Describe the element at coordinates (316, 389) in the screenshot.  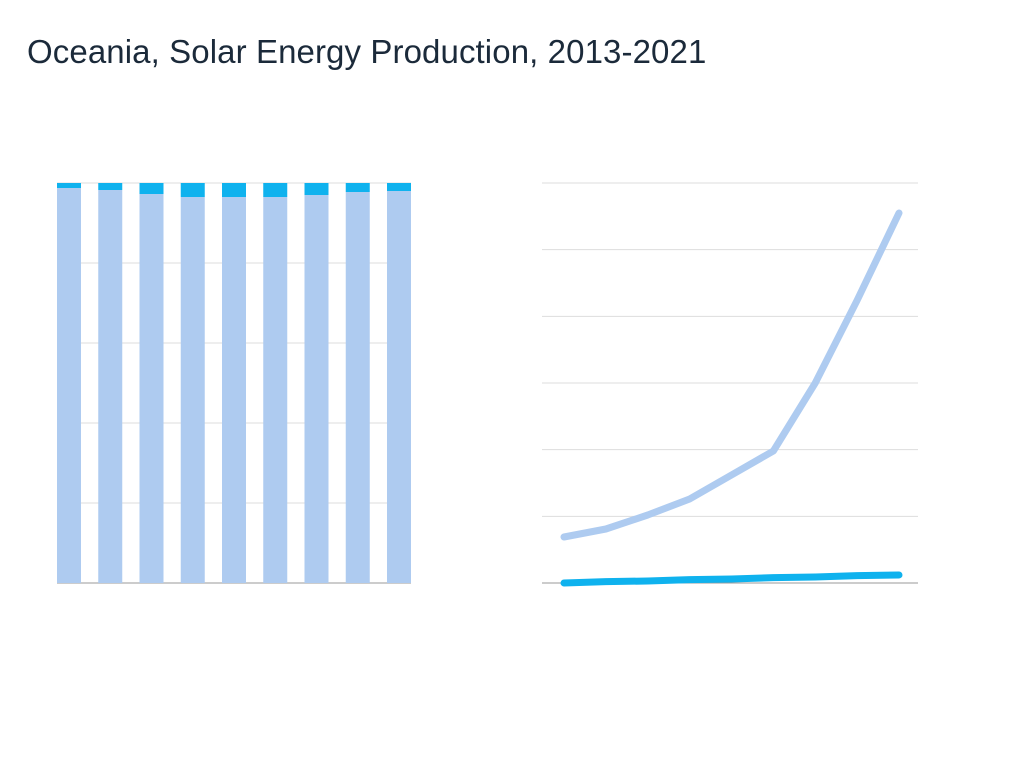
I see `bar-segment-2019-s1` at that location.